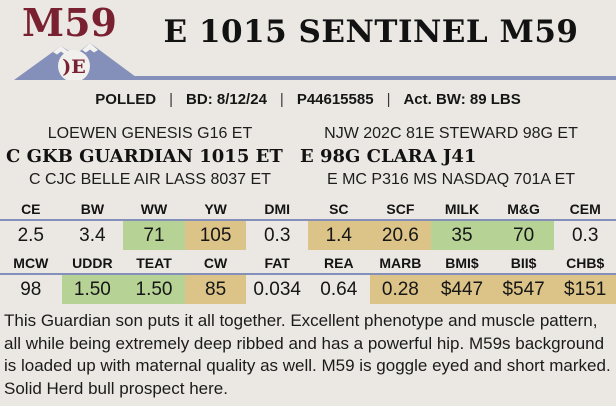 This screenshot has height=406, width=616. Describe the element at coordinates (371, 32) in the screenshot. I see `animal-name-title: E 1015 SENTINEL M59` at that location.